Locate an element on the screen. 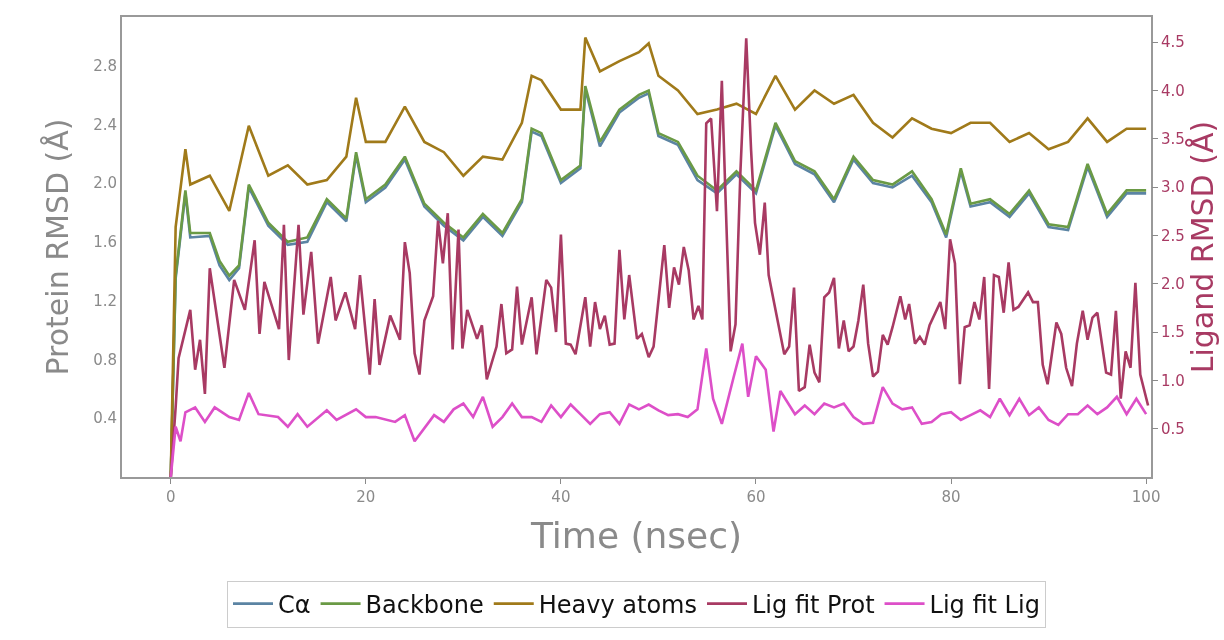 The image size is (1224, 640). x-axis-title: Time (nsec) is located at coordinates (636, 536).